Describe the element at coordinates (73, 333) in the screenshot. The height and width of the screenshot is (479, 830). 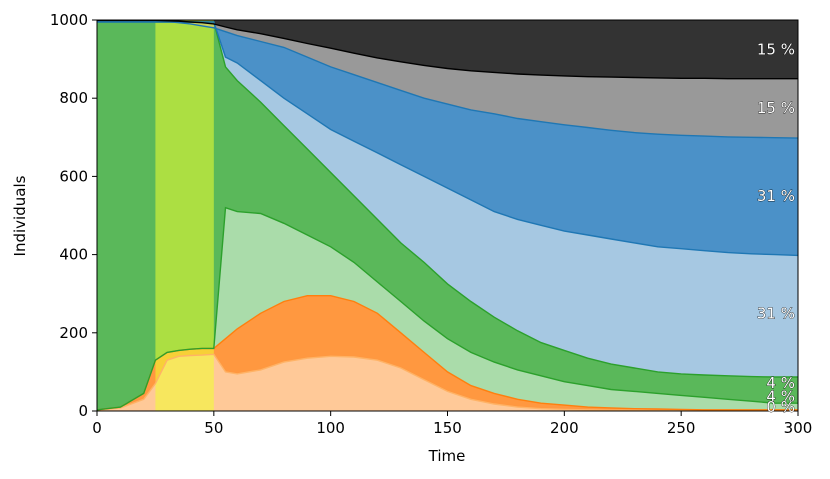
I see `y-tick-label: 200` at that location.